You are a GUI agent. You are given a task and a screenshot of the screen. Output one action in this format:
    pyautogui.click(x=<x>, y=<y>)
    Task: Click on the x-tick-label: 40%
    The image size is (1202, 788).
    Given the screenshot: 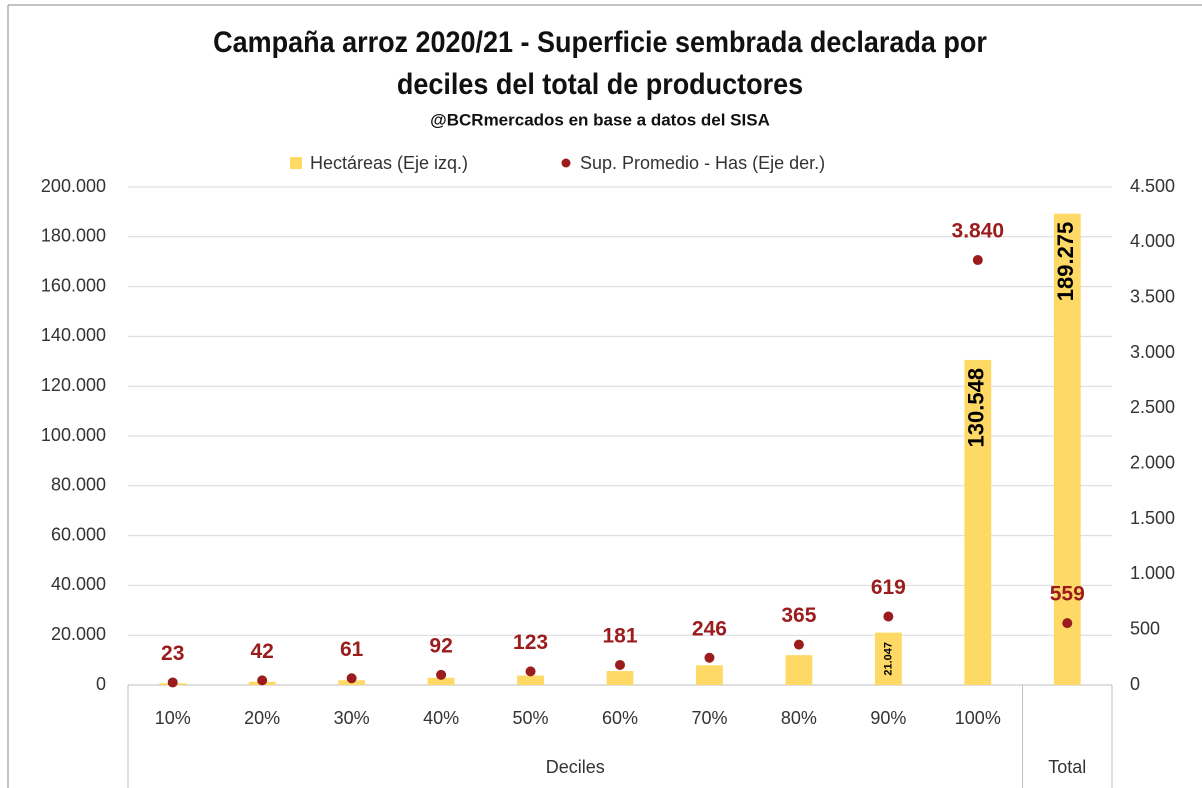 What is the action you would take?
    pyautogui.click(x=441, y=718)
    